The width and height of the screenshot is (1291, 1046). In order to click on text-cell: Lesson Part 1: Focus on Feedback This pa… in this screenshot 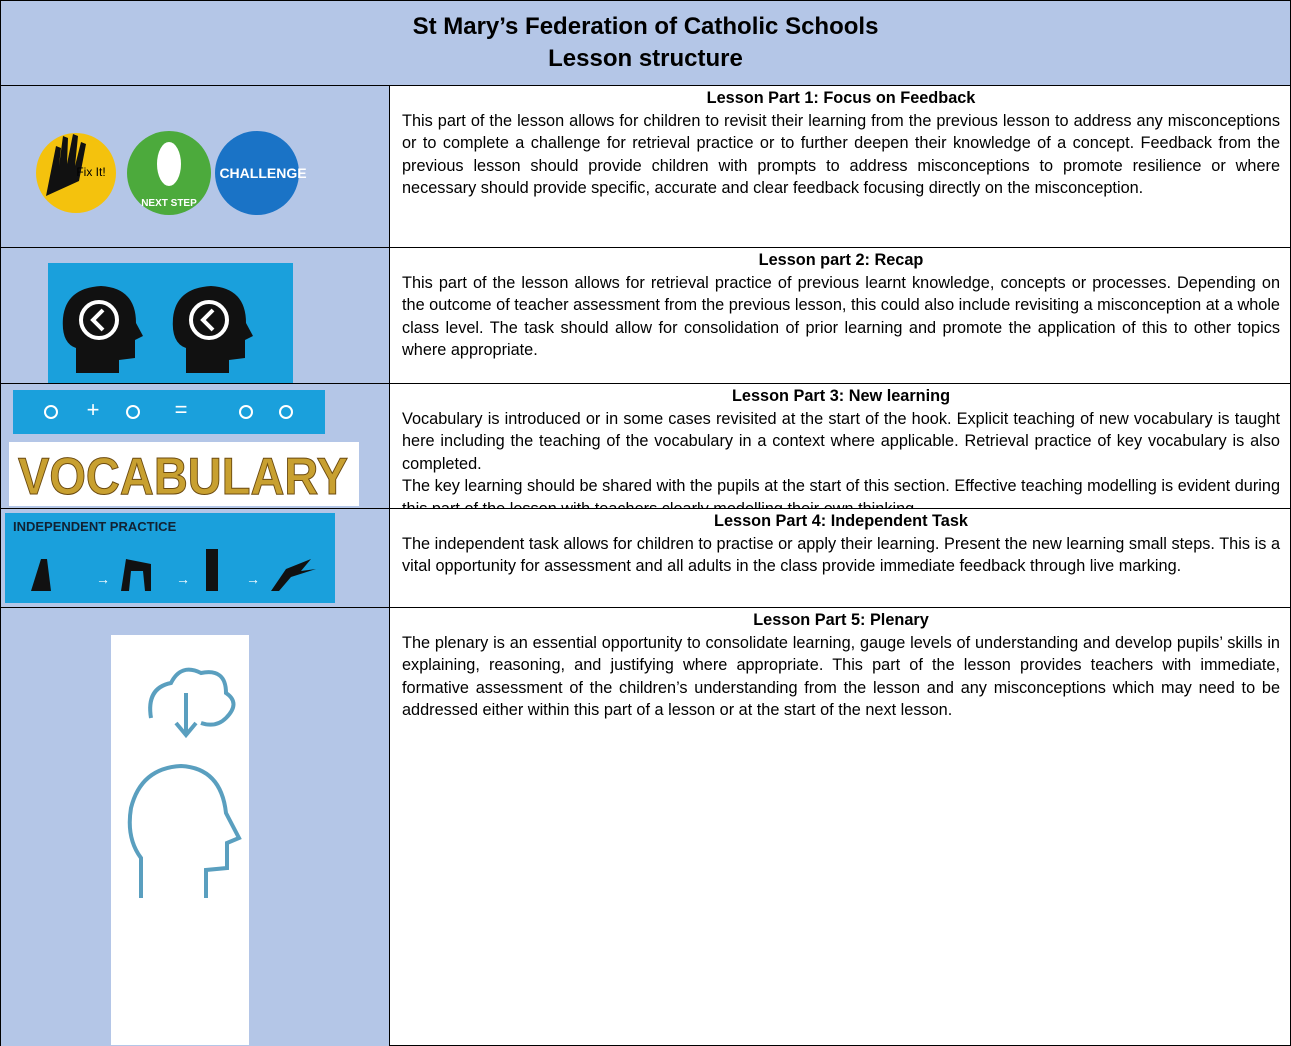, I will do `click(840, 166)`.